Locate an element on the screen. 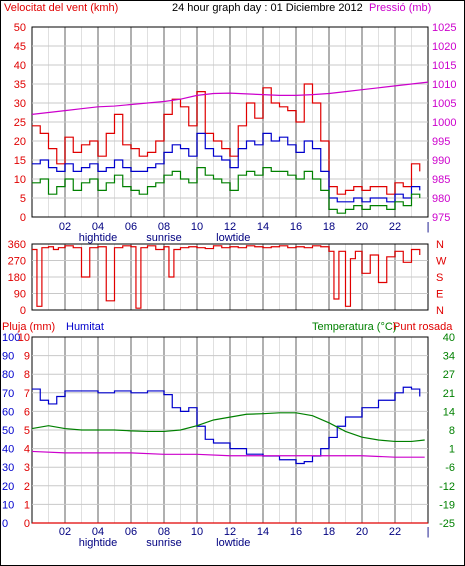 The height and width of the screenshot is (566, 465). wind-y-tick: 5 is located at coordinates (23, 199).